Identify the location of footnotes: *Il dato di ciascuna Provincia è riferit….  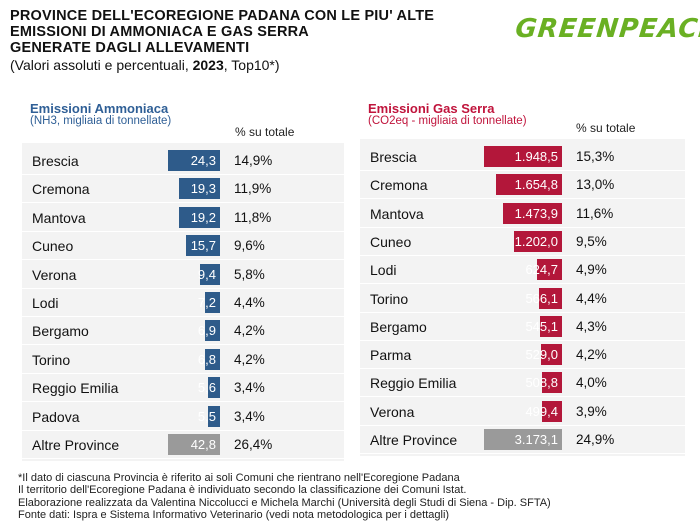
(353, 497).